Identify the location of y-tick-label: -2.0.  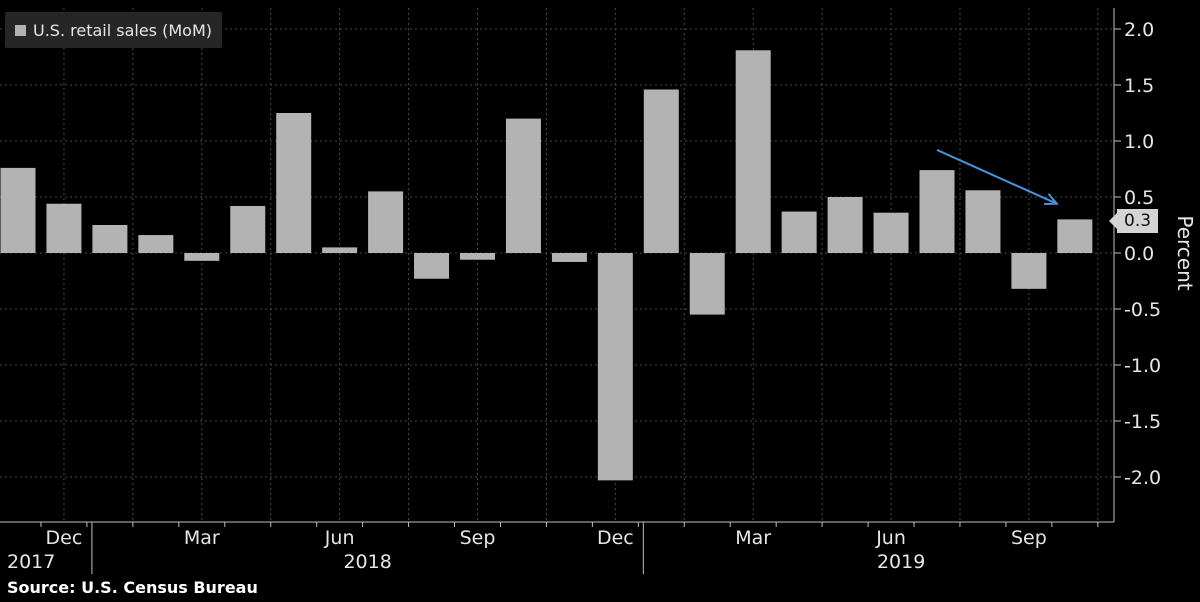
(1142, 478).